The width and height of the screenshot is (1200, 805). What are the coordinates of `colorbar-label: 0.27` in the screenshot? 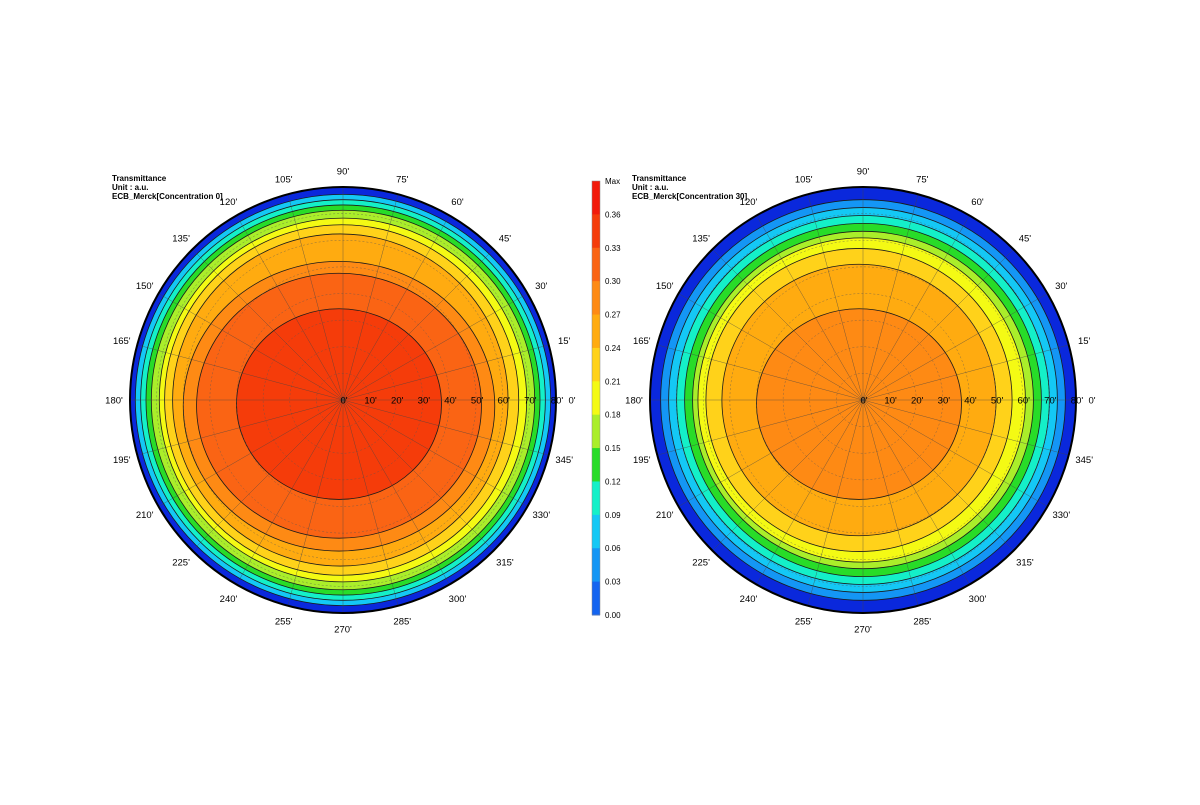 It's located at (613, 315).